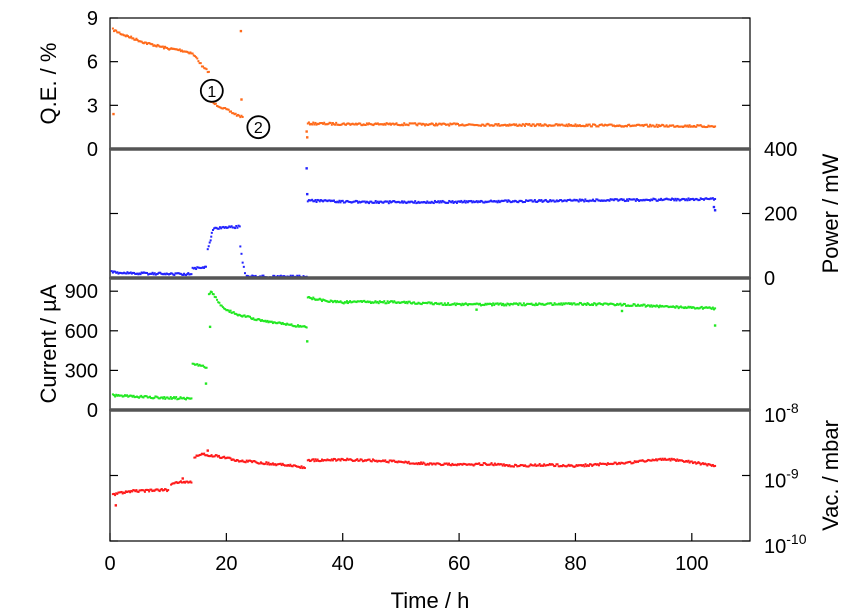 This screenshot has width=850, height=616. Describe the element at coordinates (307, 137) in the screenshot. I see `outlier-point` at that location.